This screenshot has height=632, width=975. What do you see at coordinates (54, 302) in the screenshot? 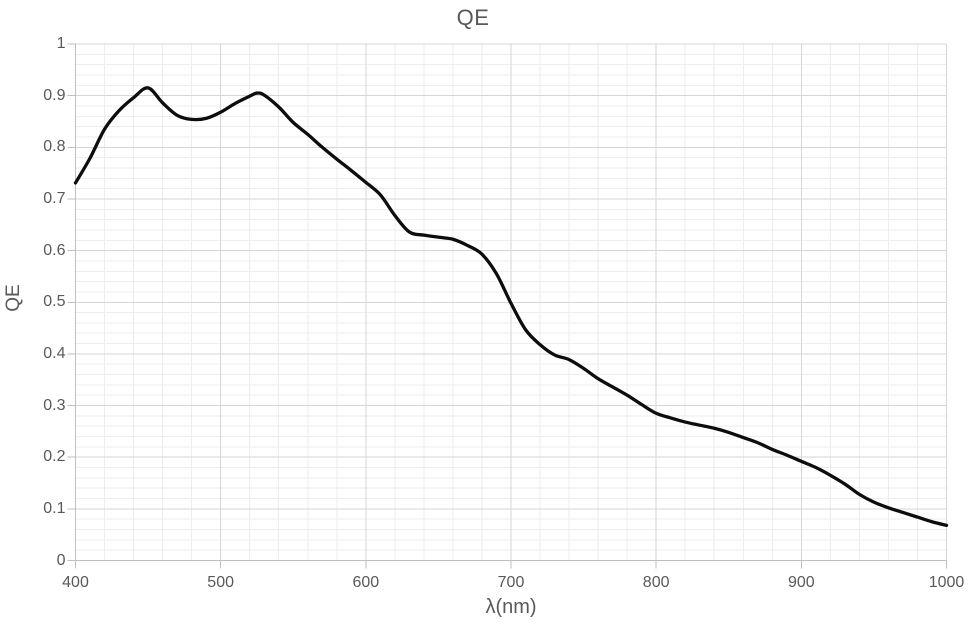
I see `y-tick-label: 0.5` at bounding box center [54, 302].